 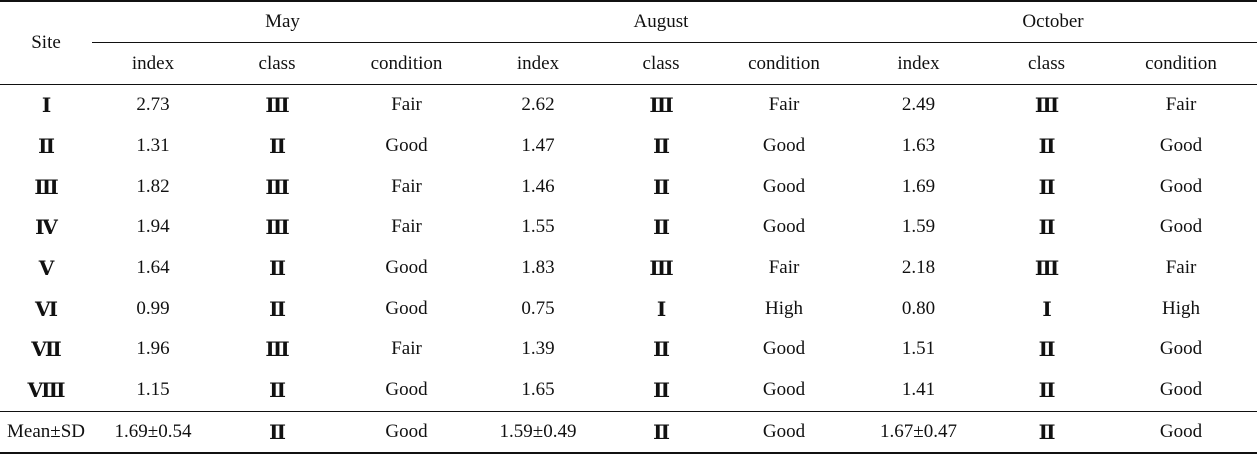 What do you see at coordinates (153, 105) in the screenshot?
I see `may-index-cell: 2.73` at bounding box center [153, 105].